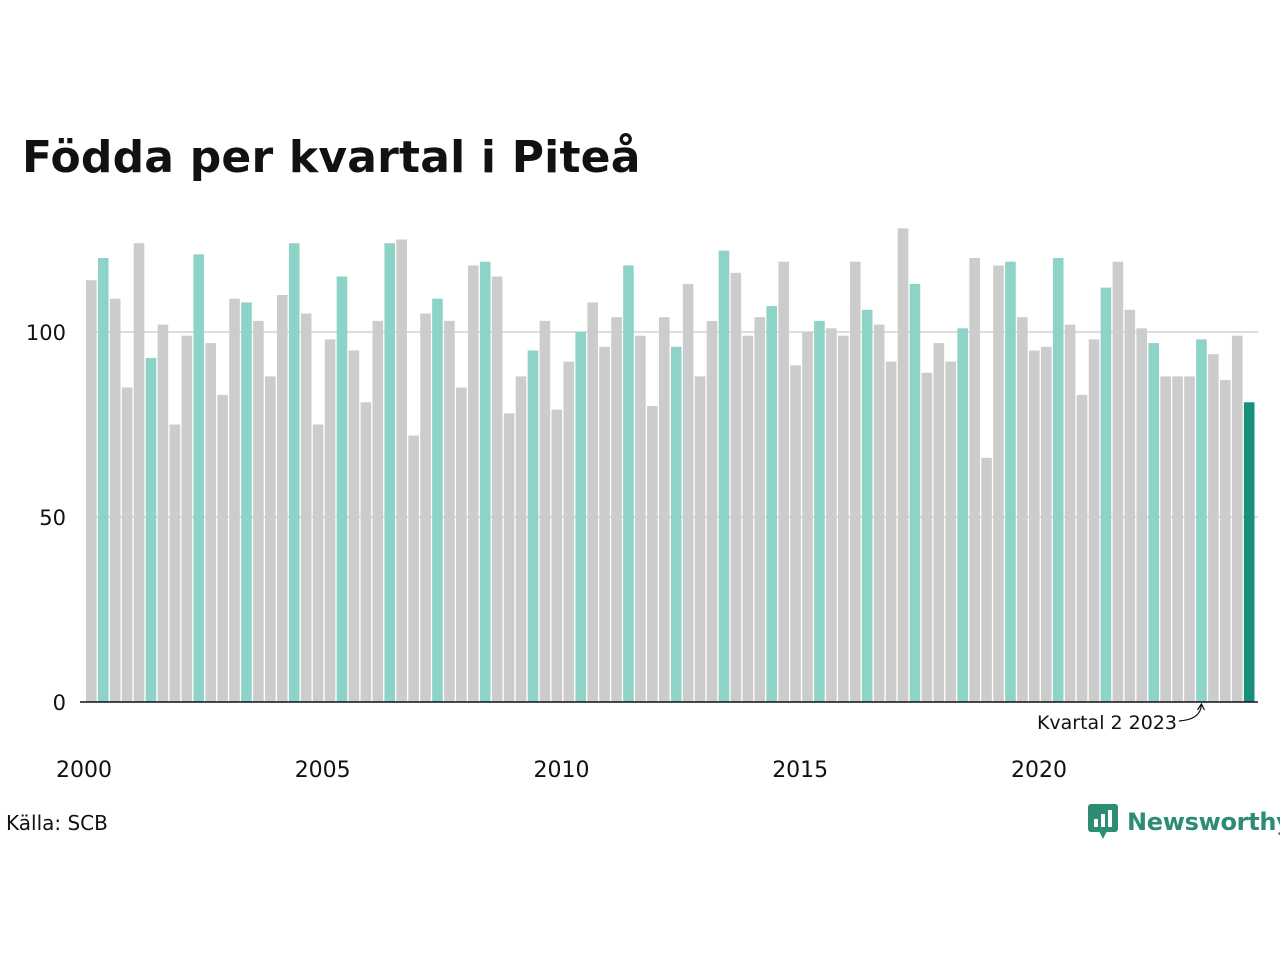 The width and height of the screenshot is (1280, 960). I want to click on bar-2017-q3, so click(927, 537).